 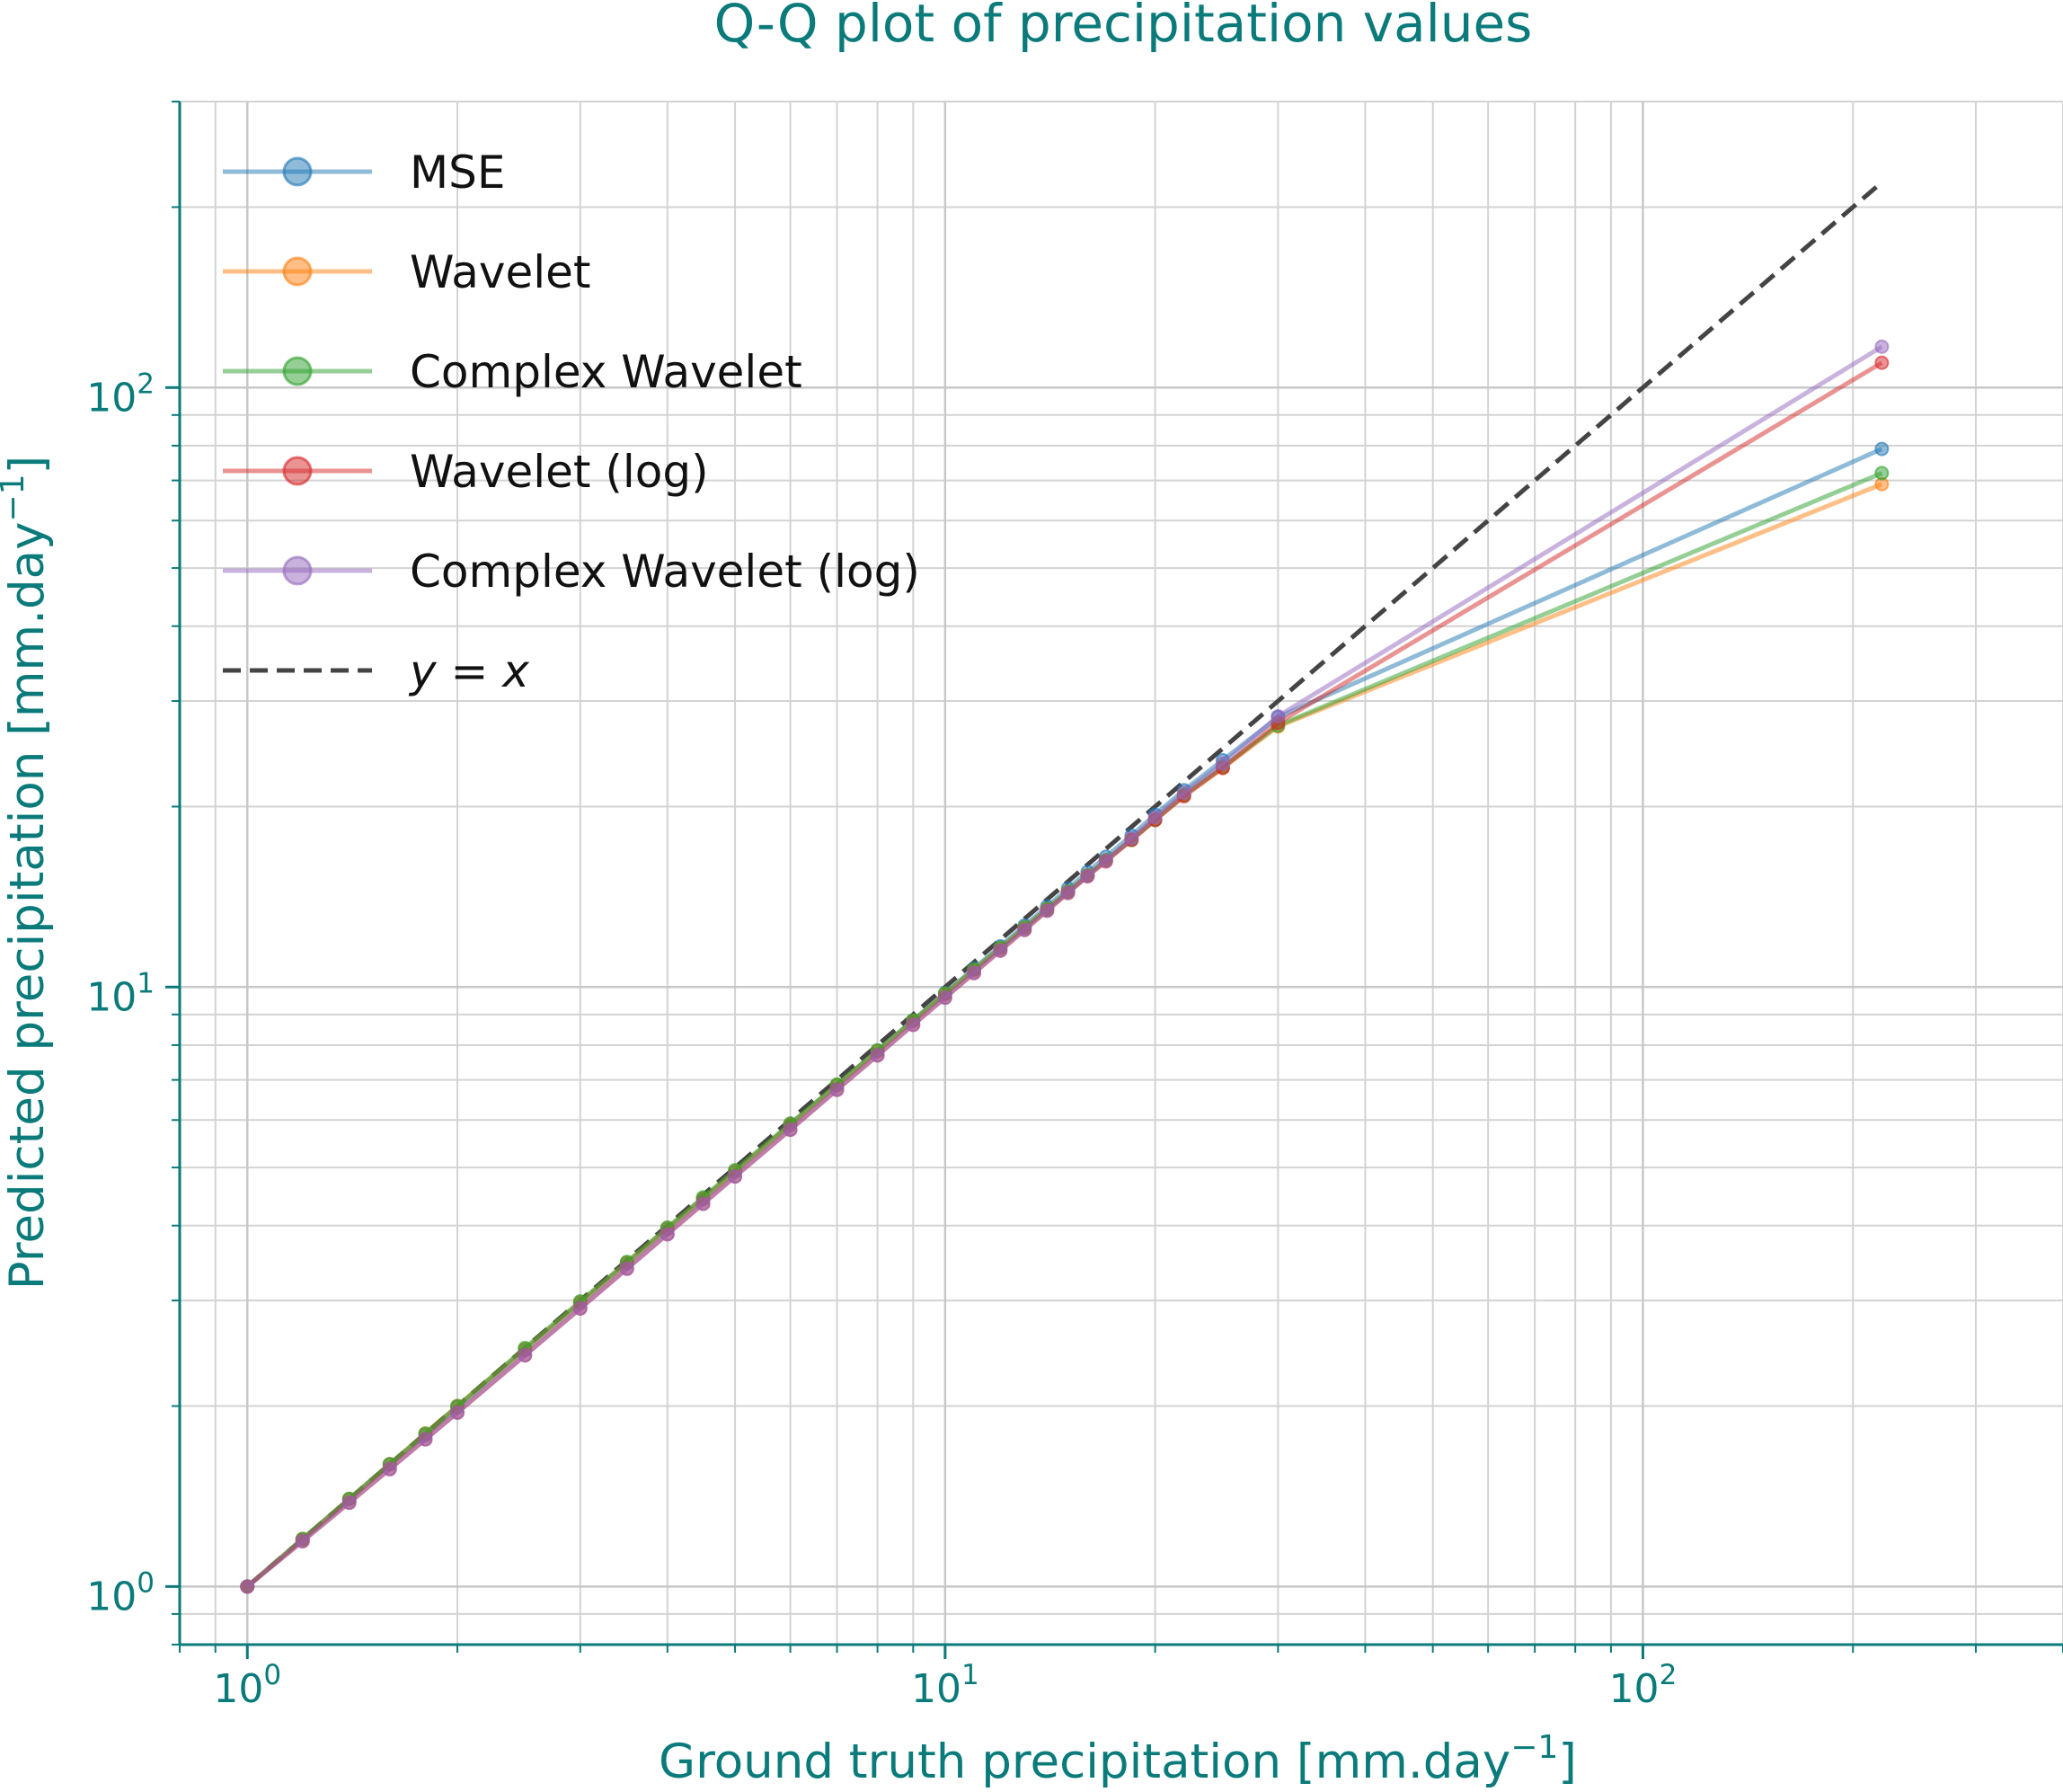 I want to click on legend-item: Complex Wavelet (log), so click(x=571, y=572).